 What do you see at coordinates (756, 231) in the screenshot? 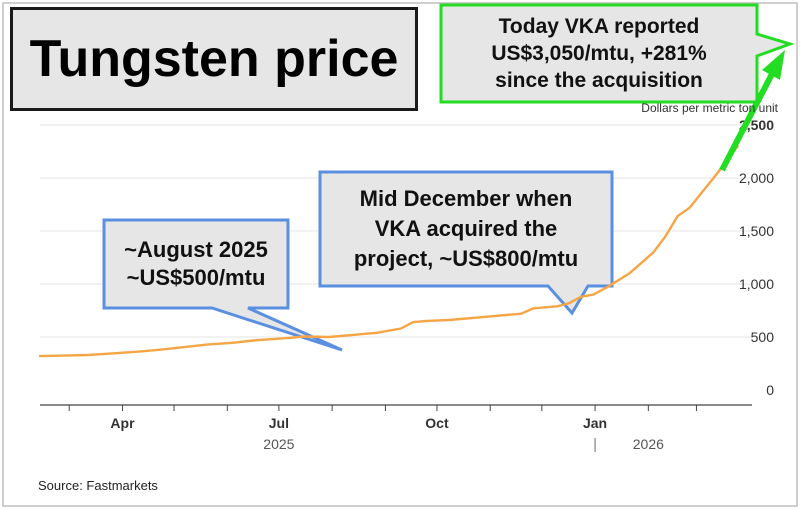
I see `y-tick-label: 1,500` at bounding box center [756, 231].